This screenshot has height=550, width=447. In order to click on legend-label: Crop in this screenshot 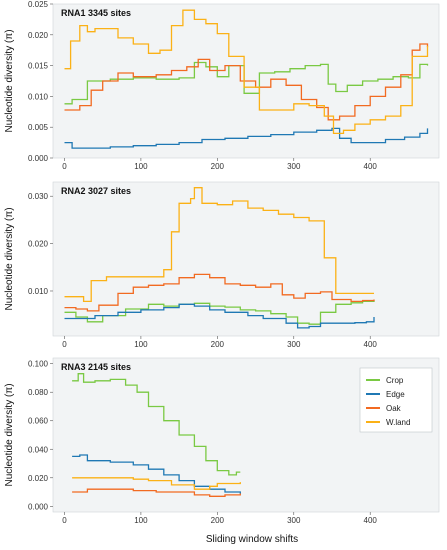, I will do `click(395, 380)`.